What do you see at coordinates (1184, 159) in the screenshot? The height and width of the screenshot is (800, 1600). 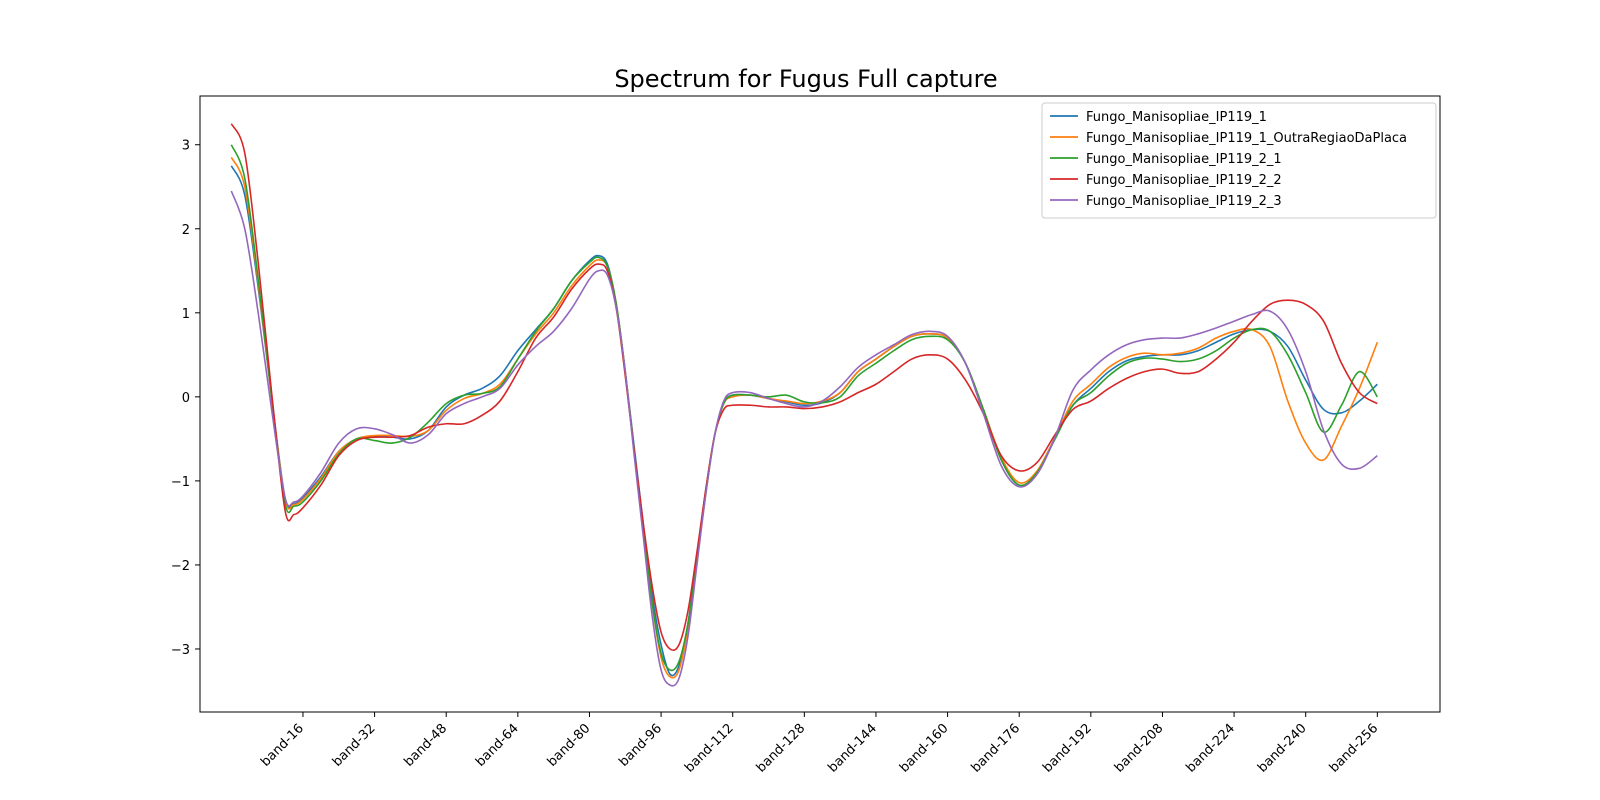 I see `legend-label-3: Fungo_Manisopliae_IP119_2_1` at bounding box center [1184, 159].